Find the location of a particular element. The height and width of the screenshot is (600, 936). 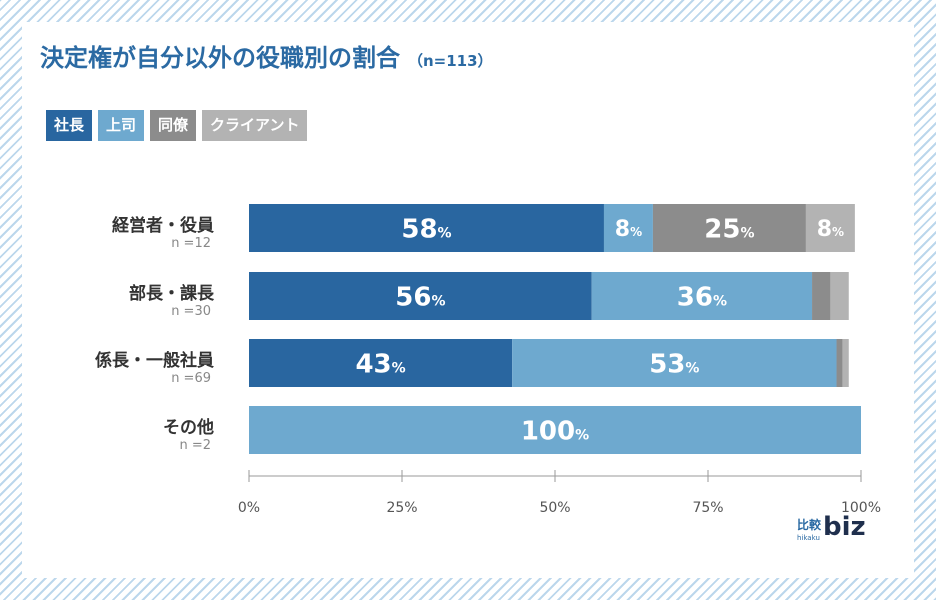

hikaku-biz-logo: 比較 hikaku biz is located at coordinates (837, 532).